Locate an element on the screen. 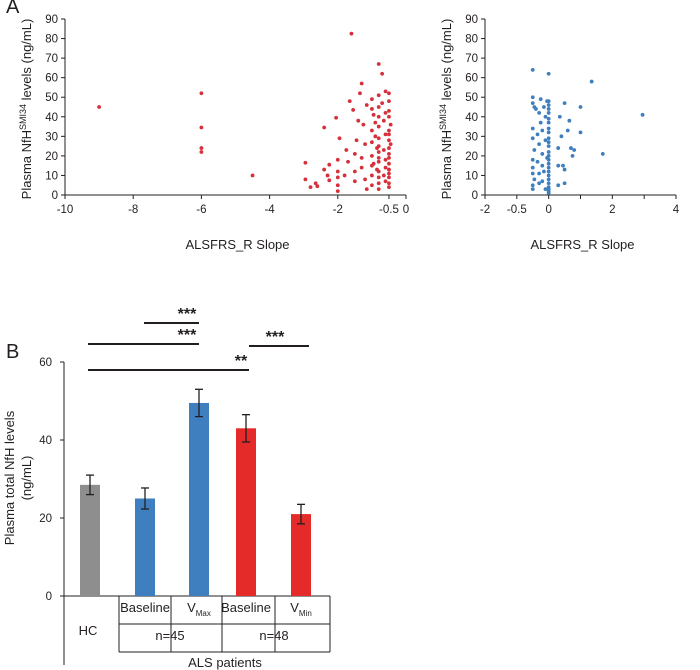 This screenshot has width=700, height=670. category-label-main: V is located at coordinates (294, 607).